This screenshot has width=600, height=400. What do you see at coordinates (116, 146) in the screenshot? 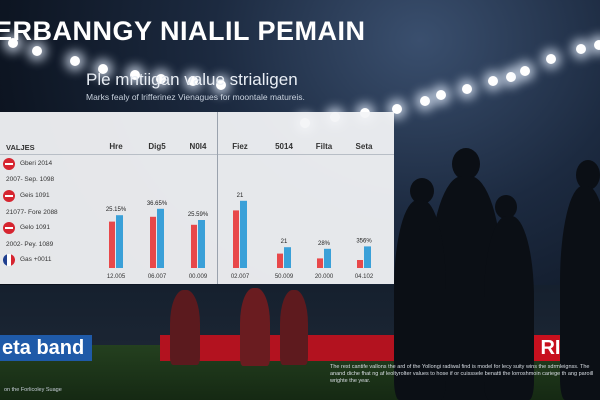
I see `column-header: Hre` at bounding box center [116, 146].